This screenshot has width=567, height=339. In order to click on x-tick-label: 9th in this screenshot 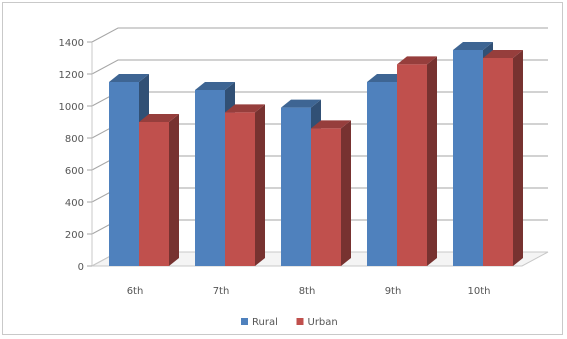, I will do `click(393, 291)`.